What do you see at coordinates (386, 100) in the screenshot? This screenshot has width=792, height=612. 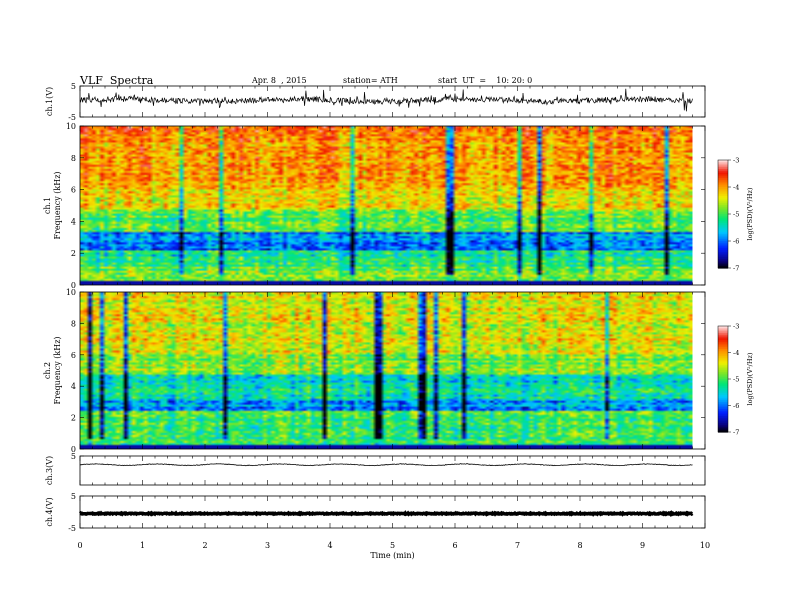 I see `ch1-waveform-trace` at bounding box center [386, 100].